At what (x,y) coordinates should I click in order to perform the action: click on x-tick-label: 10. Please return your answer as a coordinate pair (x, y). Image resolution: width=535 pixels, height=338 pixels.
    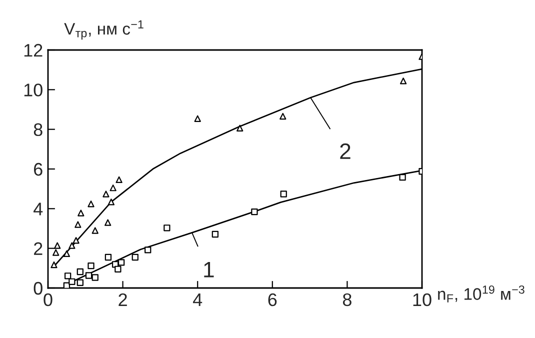
    Looking at the image, I should click on (422, 299).